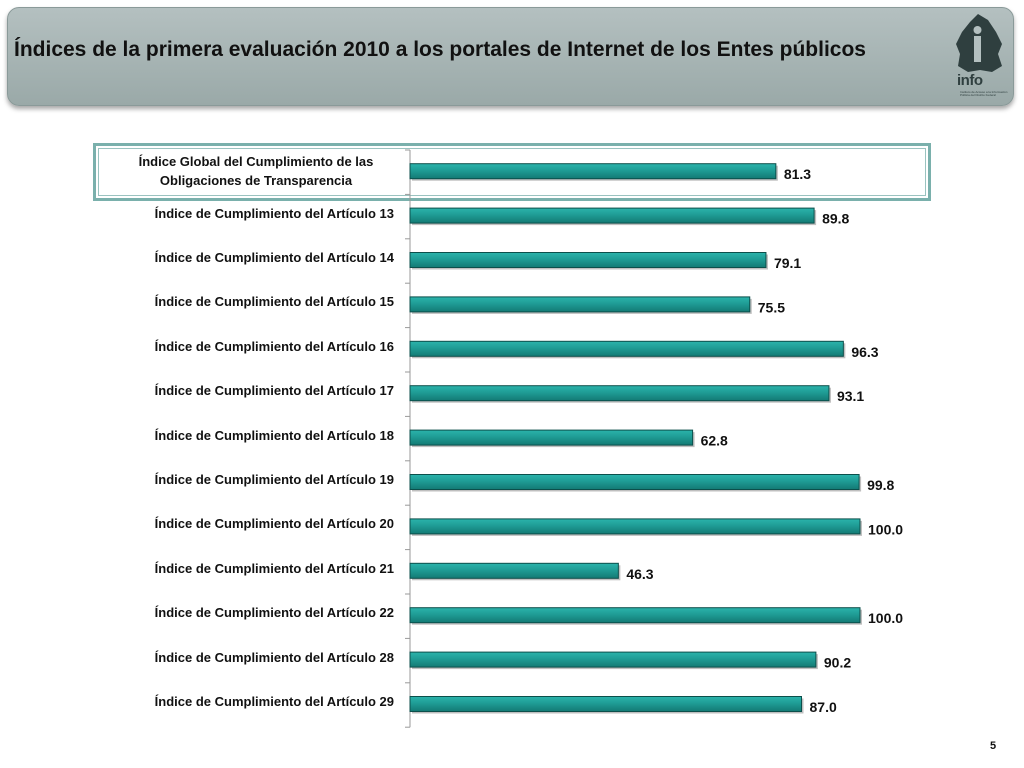 Image resolution: width=1024 pixels, height=768 pixels. What do you see at coordinates (274, 701) in the screenshot?
I see `category-label: Índice de Cumplimiento del Artículo 29` at bounding box center [274, 701].